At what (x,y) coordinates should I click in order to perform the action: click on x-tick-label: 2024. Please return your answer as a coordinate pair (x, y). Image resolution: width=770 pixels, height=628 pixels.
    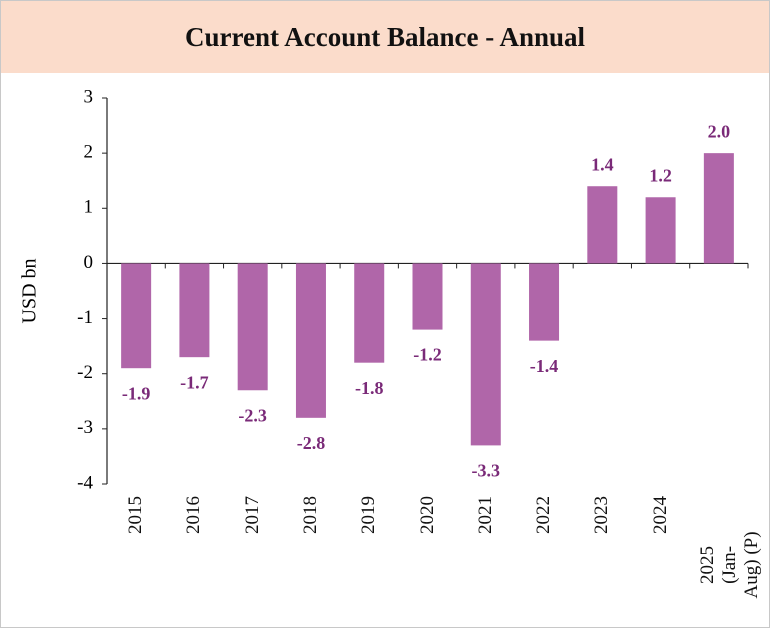
    Looking at the image, I should click on (660, 515).